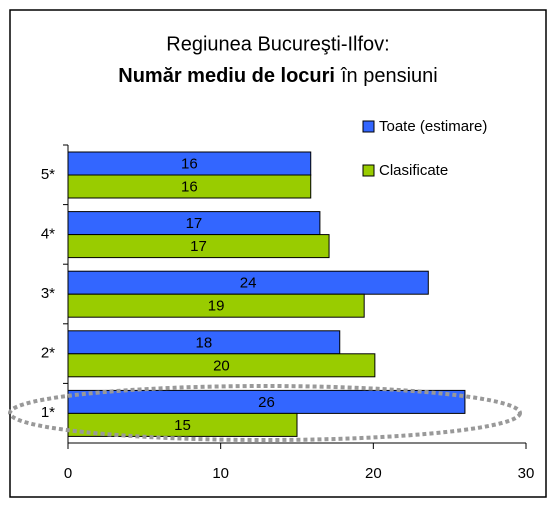  What do you see at coordinates (48, 174) in the screenshot?
I see `y-tick-label: 5*` at bounding box center [48, 174].